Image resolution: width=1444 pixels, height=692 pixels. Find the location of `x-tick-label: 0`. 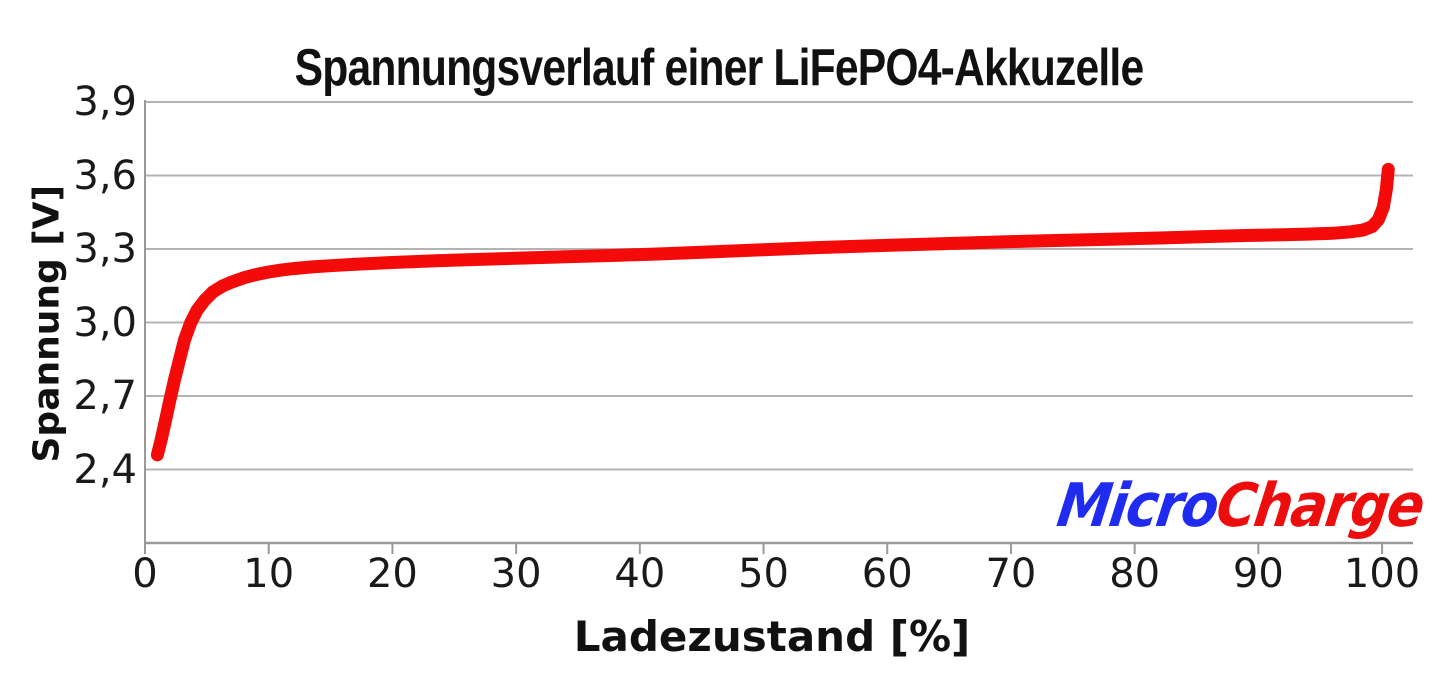

x-tick-label: 0 is located at coordinates (145, 574).